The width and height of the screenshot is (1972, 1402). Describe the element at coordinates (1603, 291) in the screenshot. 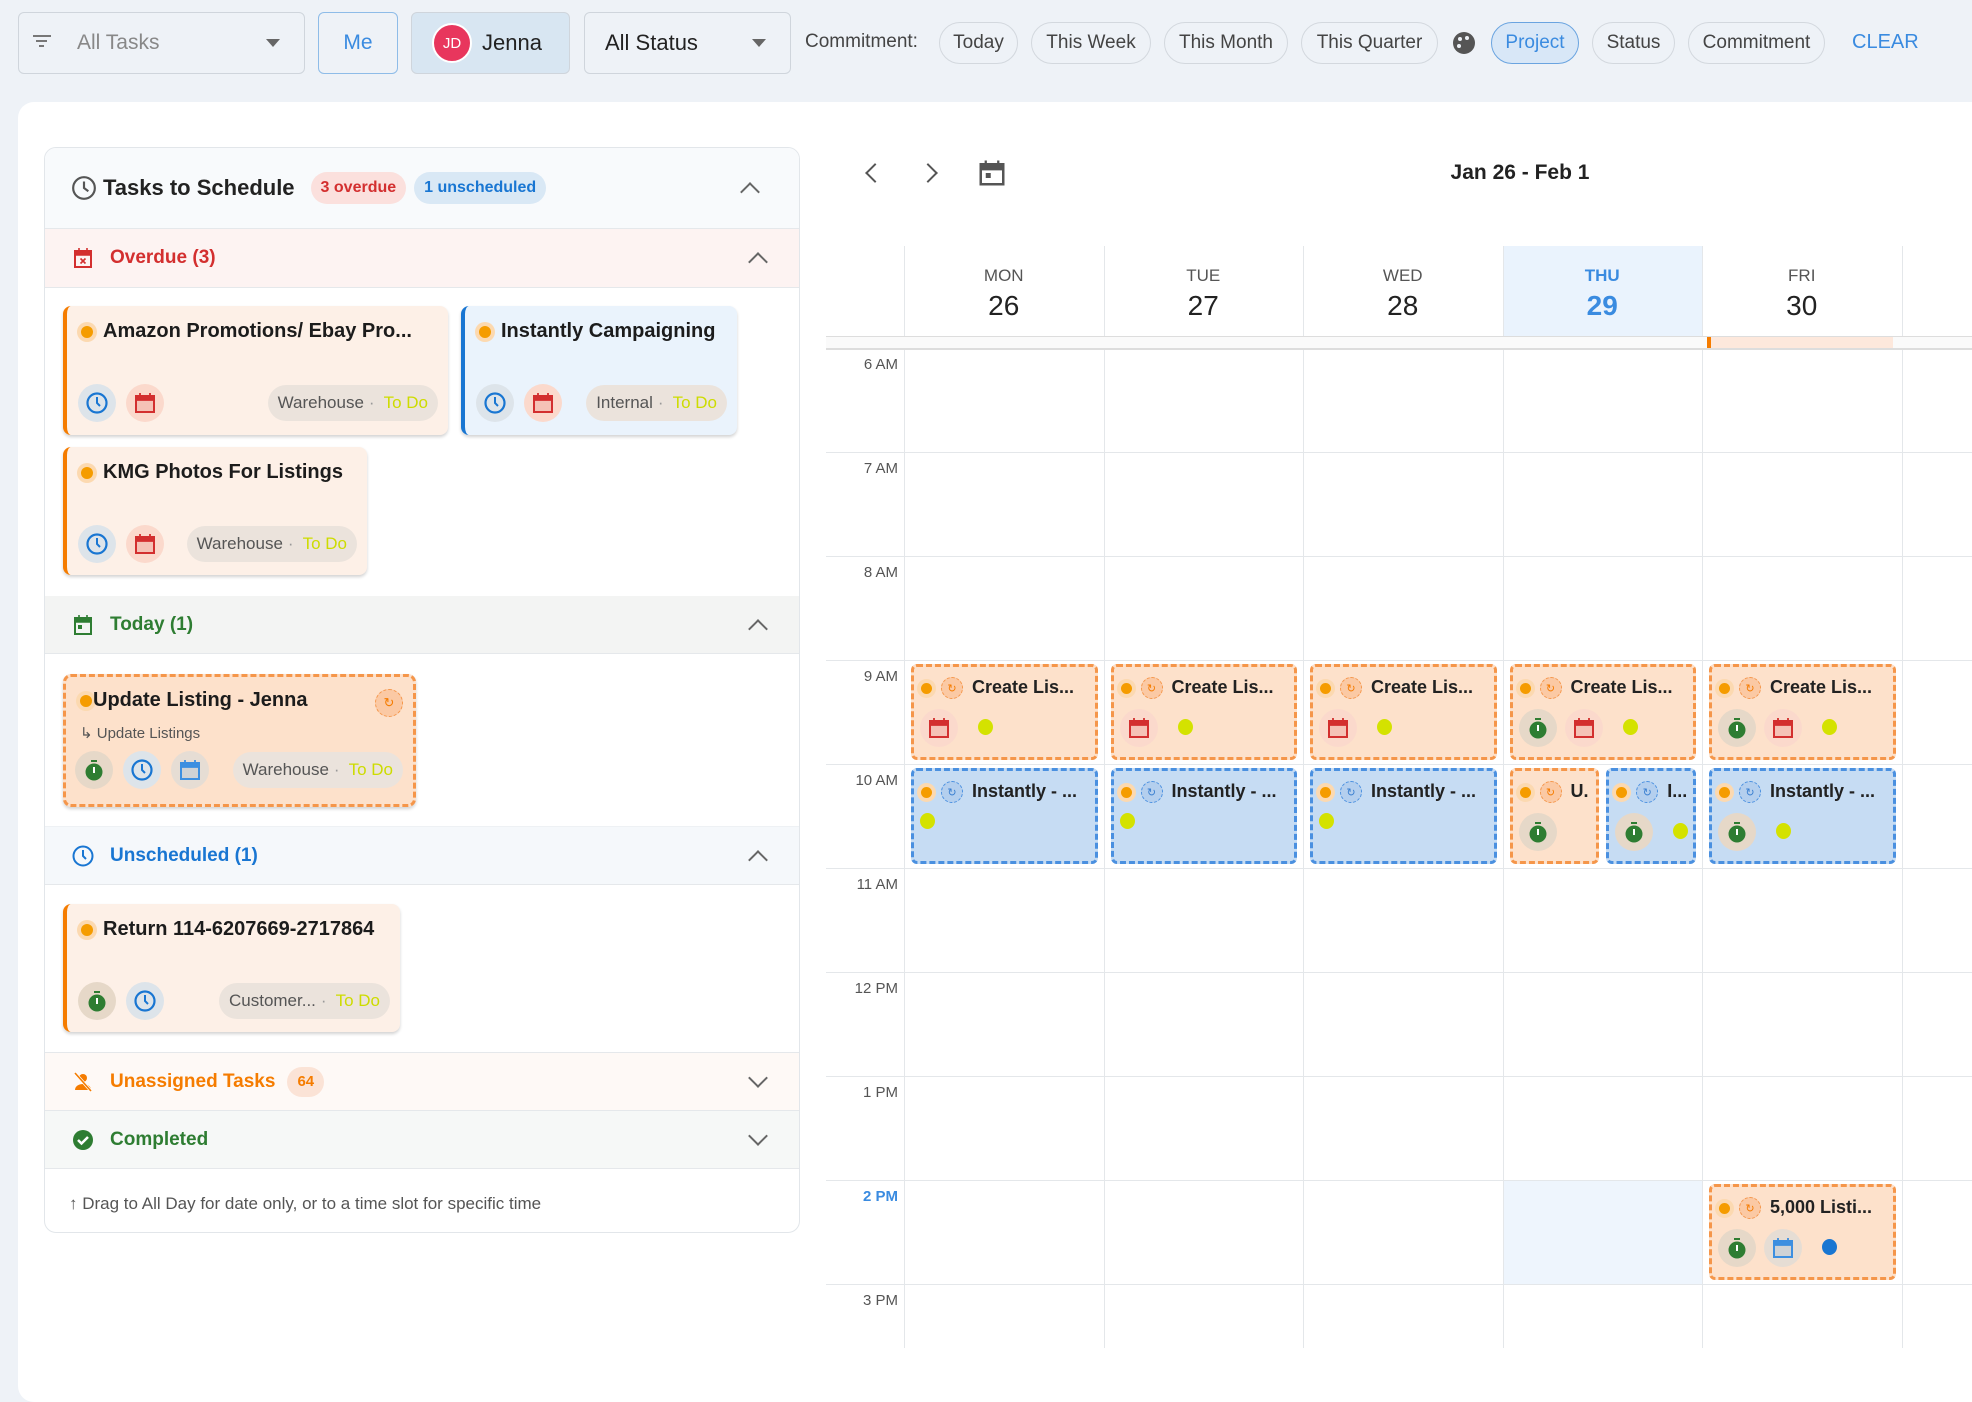

I see `day-header-thu: THU 29` at that location.